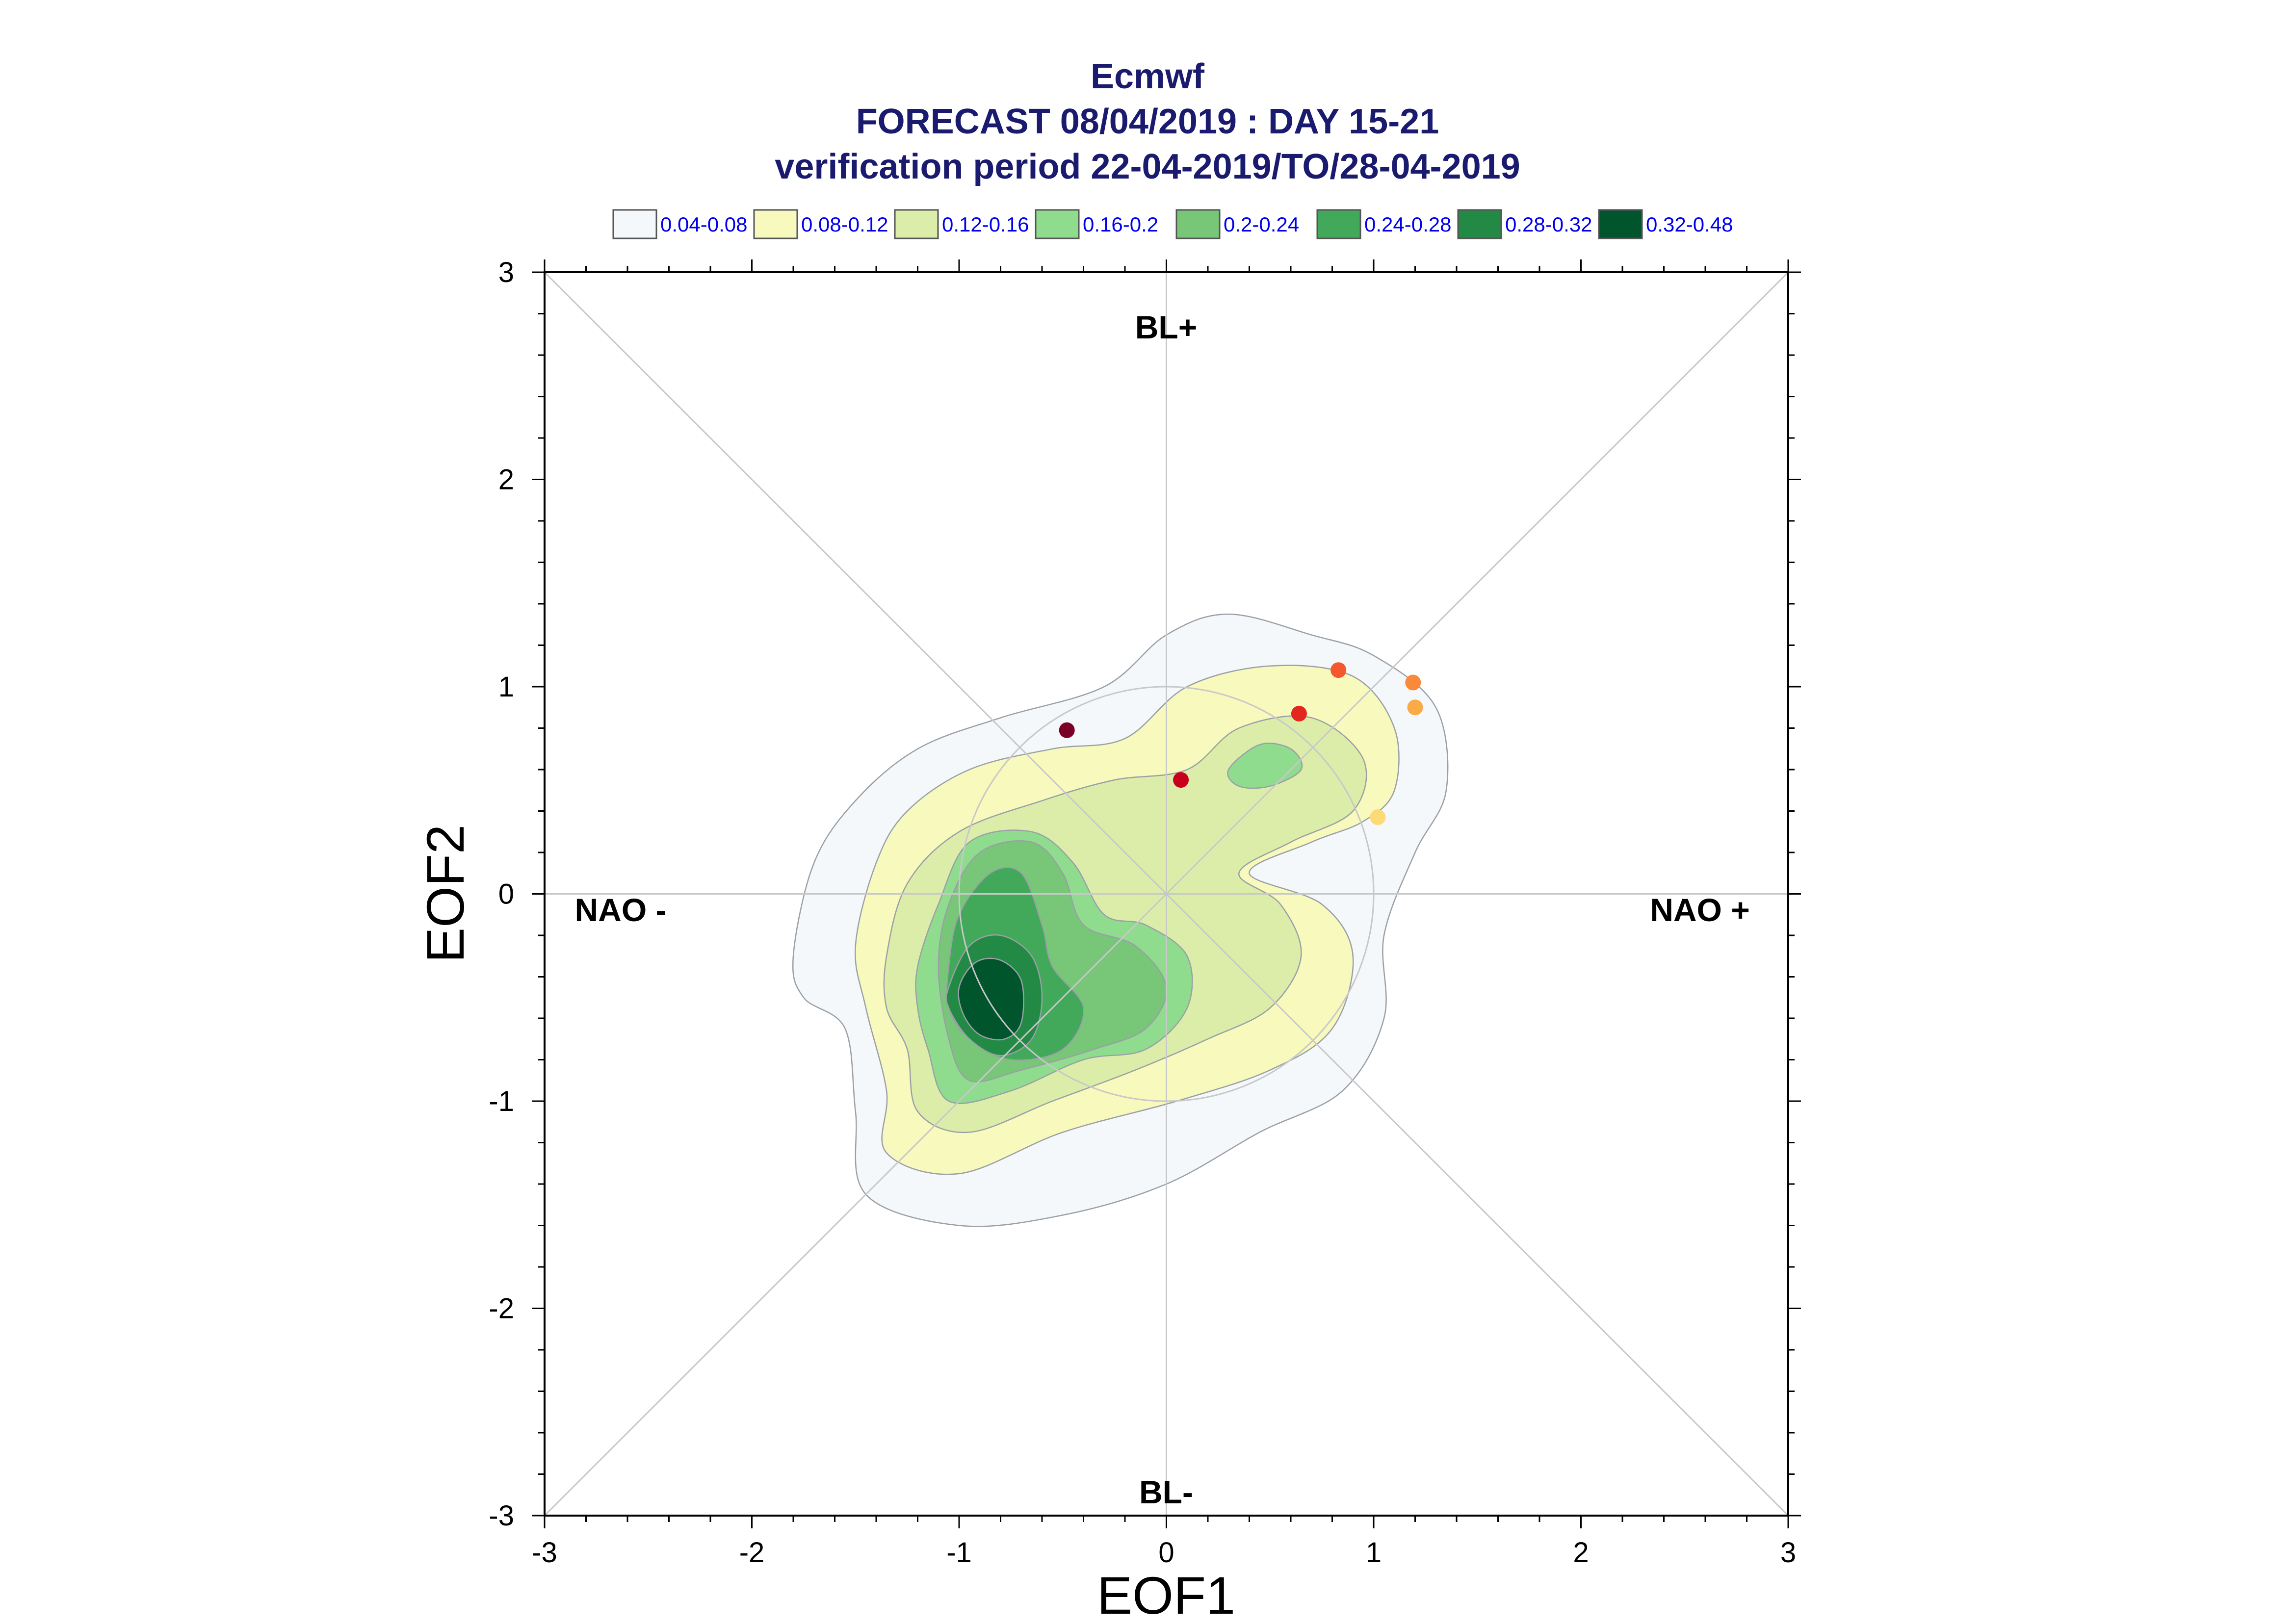 The height and width of the screenshot is (1624, 2295). What do you see at coordinates (502, 1309) in the screenshot?
I see `y-tick-label: -2` at bounding box center [502, 1309].